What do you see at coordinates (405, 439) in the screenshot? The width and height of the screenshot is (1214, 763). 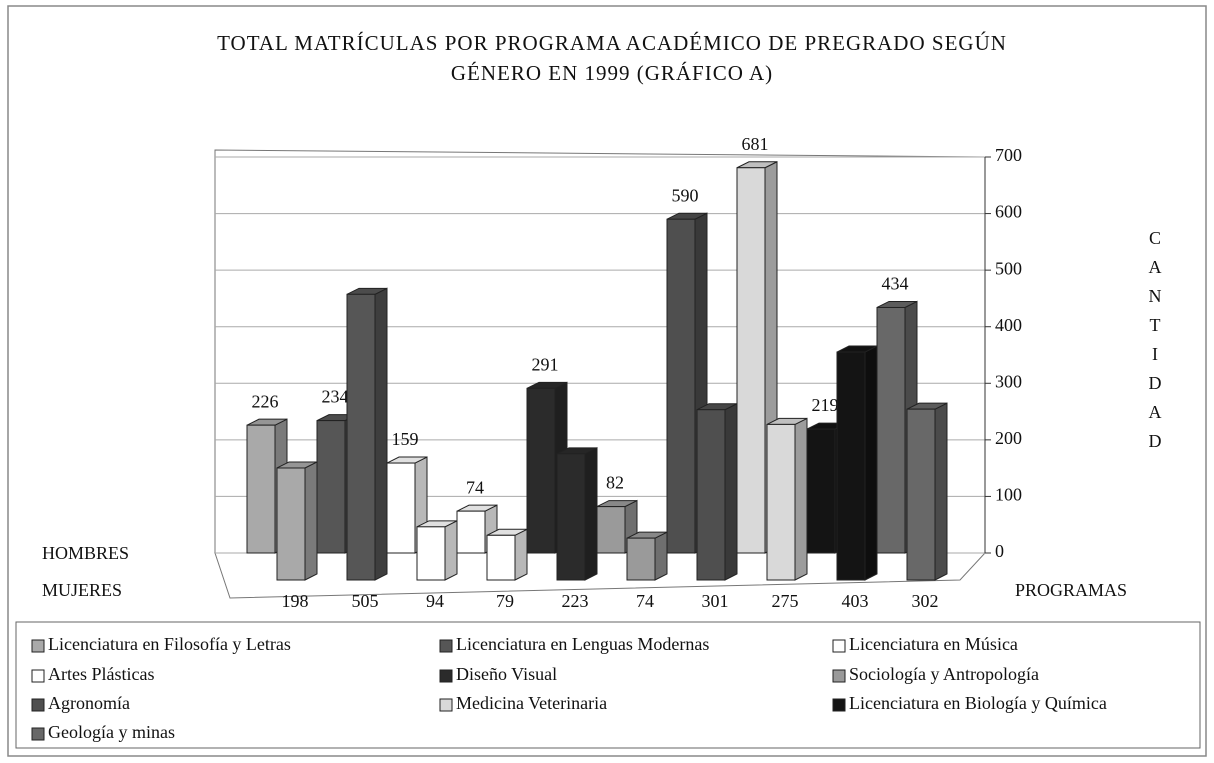 I see `value-label: 159` at bounding box center [405, 439].